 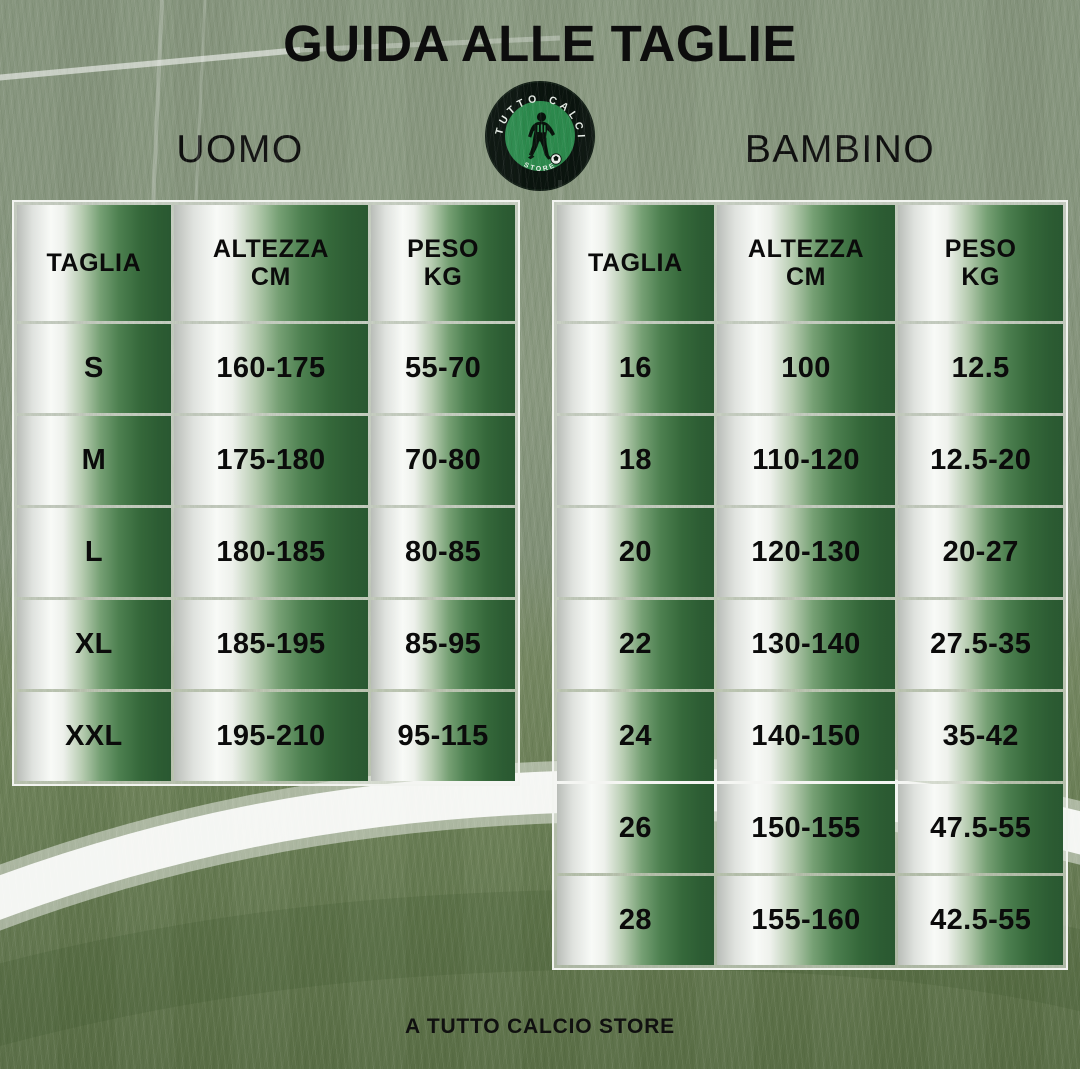 What do you see at coordinates (635, 368) in the screenshot?
I see `cell-size: 16` at bounding box center [635, 368].